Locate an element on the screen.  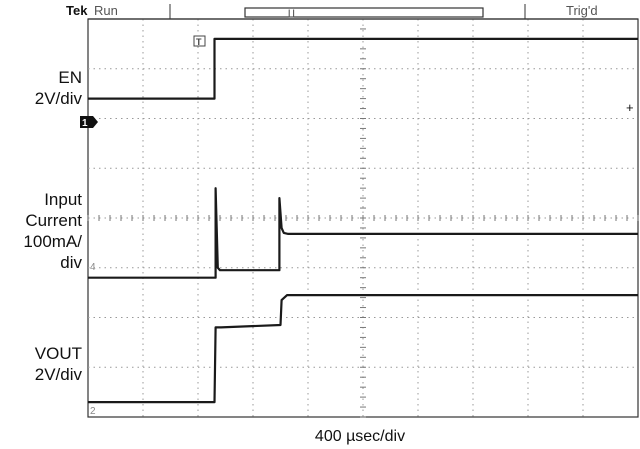
svg-text: 1 is located at coordinates (85, 123).